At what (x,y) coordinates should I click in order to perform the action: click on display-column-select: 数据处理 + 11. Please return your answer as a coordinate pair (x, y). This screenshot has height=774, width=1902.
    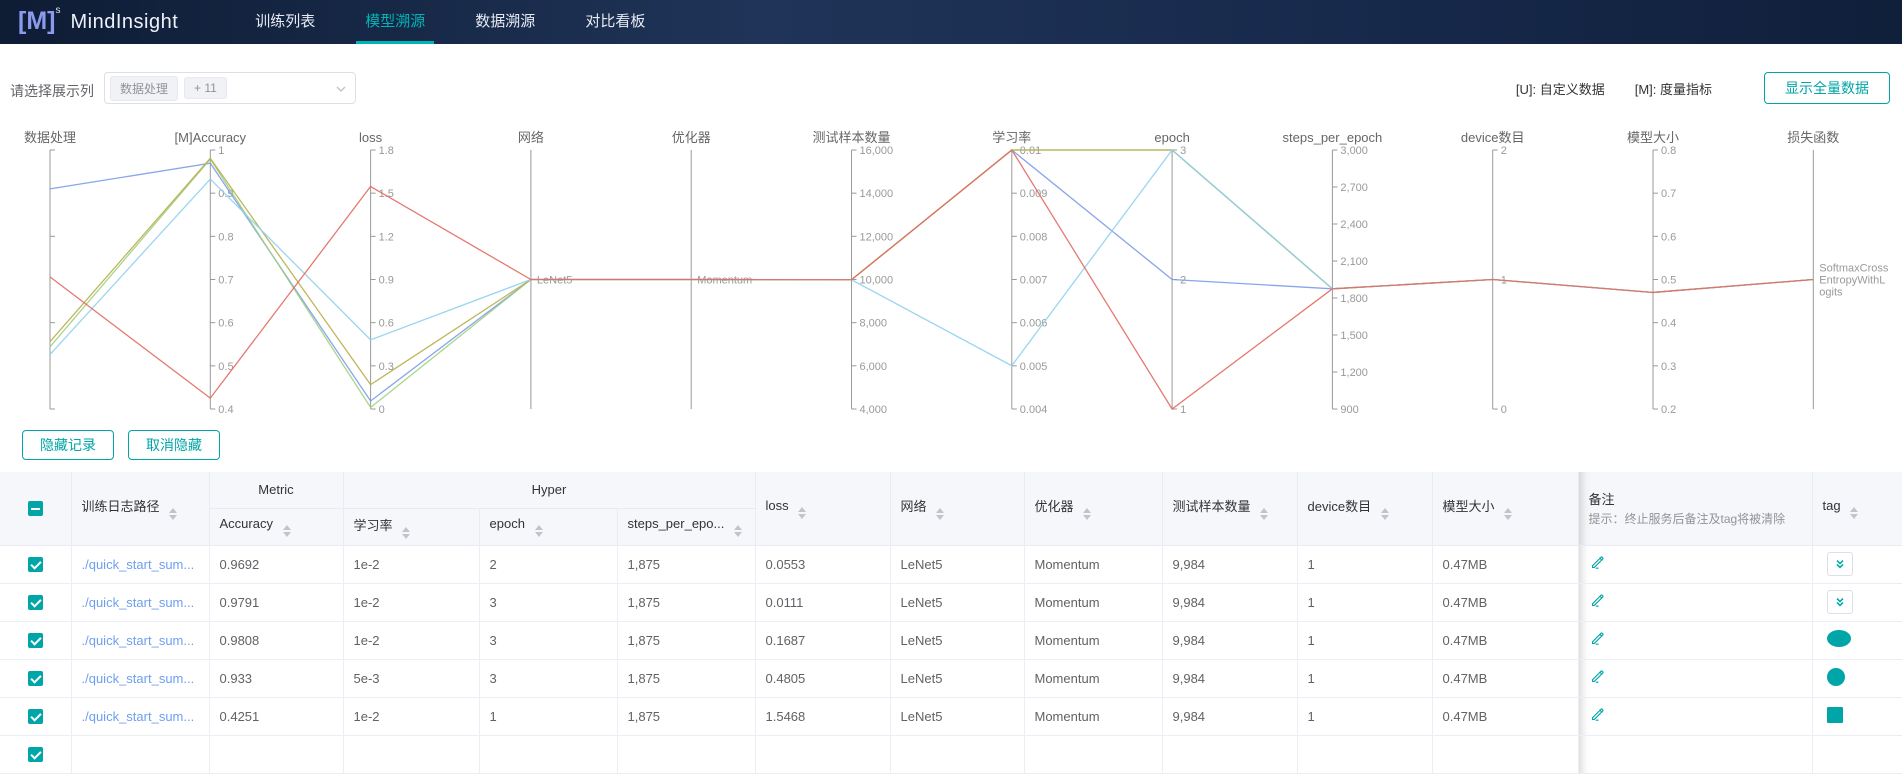
    Looking at the image, I should click on (230, 88).